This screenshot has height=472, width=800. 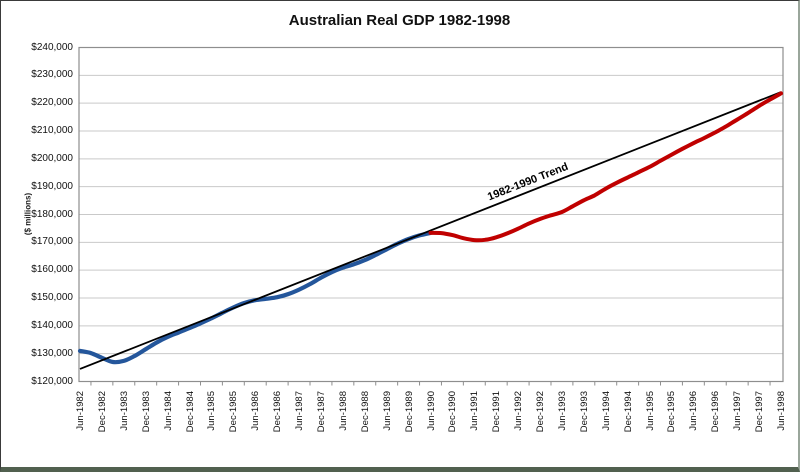 What do you see at coordinates (365, 411) in the screenshot?
I see `x-axis-label: Dec-1988` at bounding box center [365, 411].